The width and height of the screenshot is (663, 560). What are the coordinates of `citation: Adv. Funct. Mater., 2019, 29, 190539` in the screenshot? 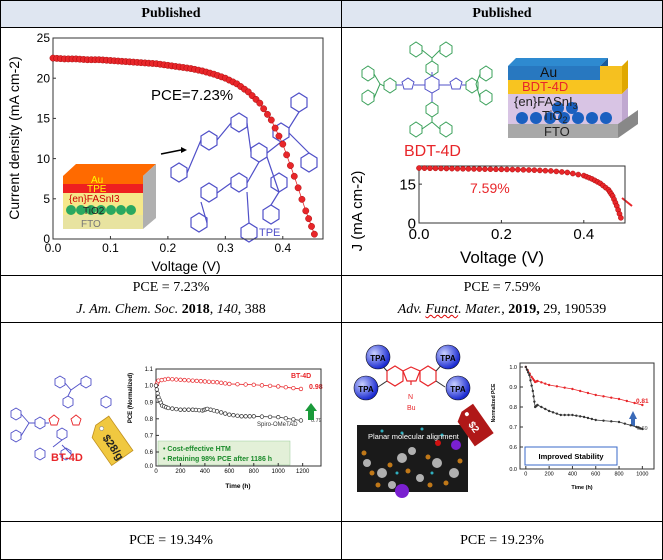 It's located at (502, 309).